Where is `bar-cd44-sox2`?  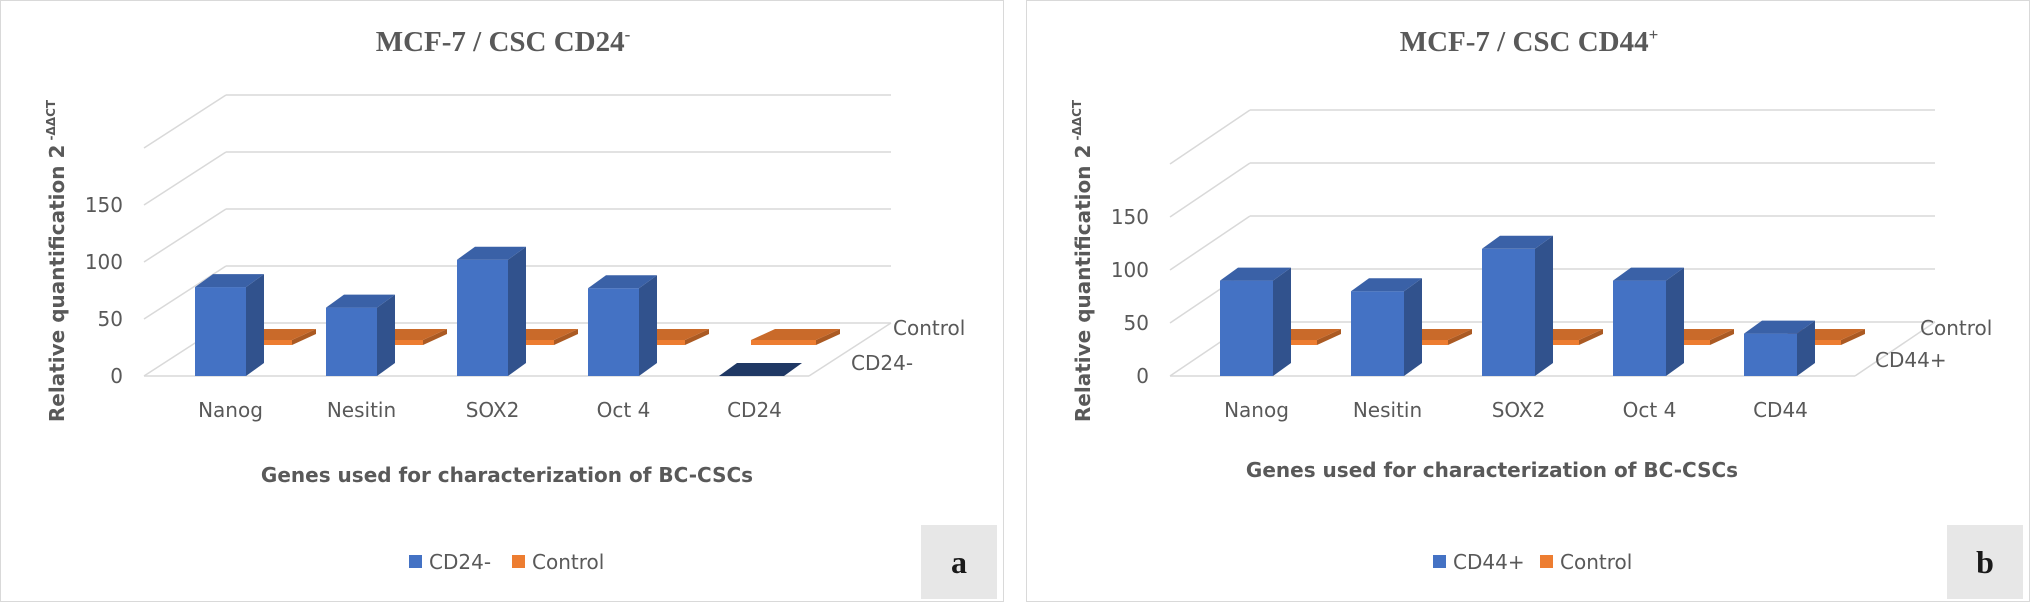
bar-cd44-sox2 is located at coordinates (1517, 305).